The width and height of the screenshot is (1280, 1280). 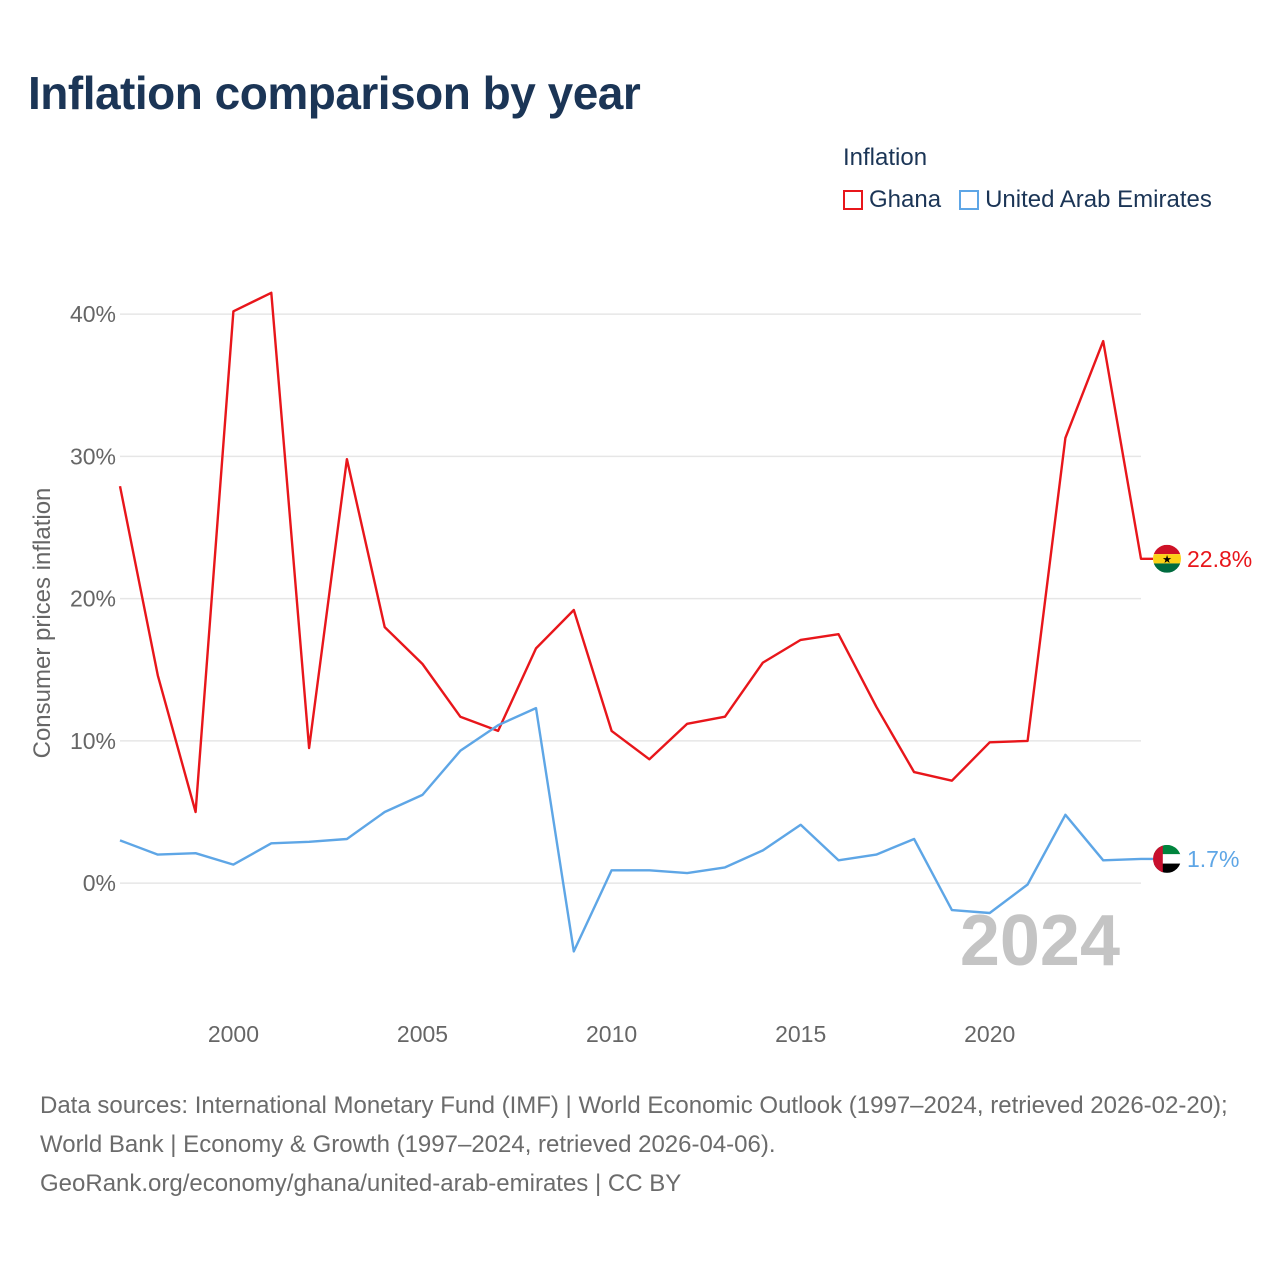 I want to click on y-axis-ticks: 0% 10% 20% 30% 40%, so click(x=93, y=598).